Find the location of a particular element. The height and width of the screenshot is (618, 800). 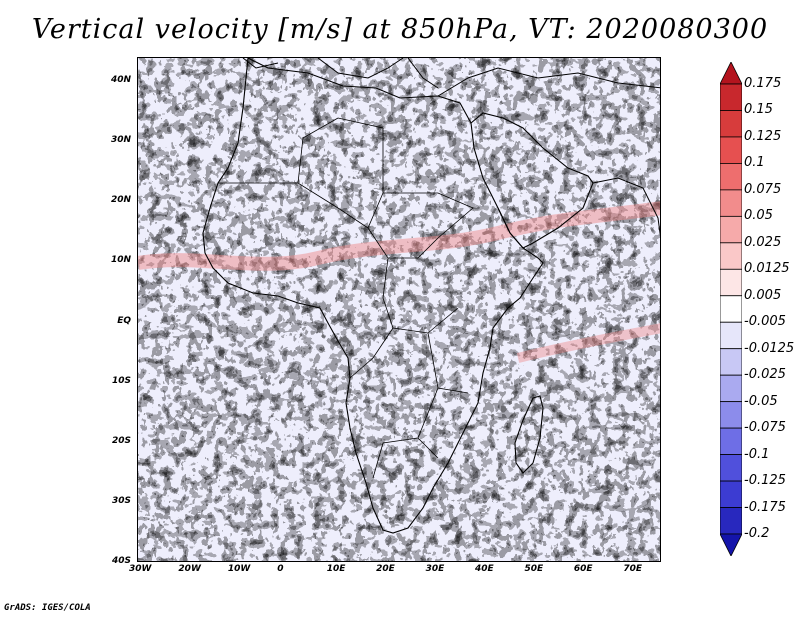

colorbar-label: 0.125 is located at coordinates (763, 136).